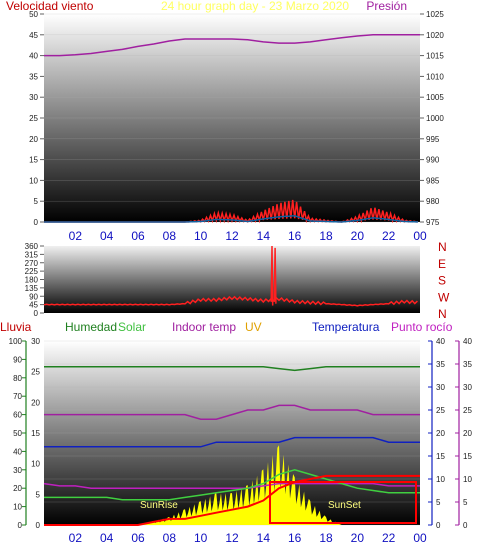 The width and height of the screenshot is (499, 559). I want to click on indoor-temp-series, so click(232, 412).